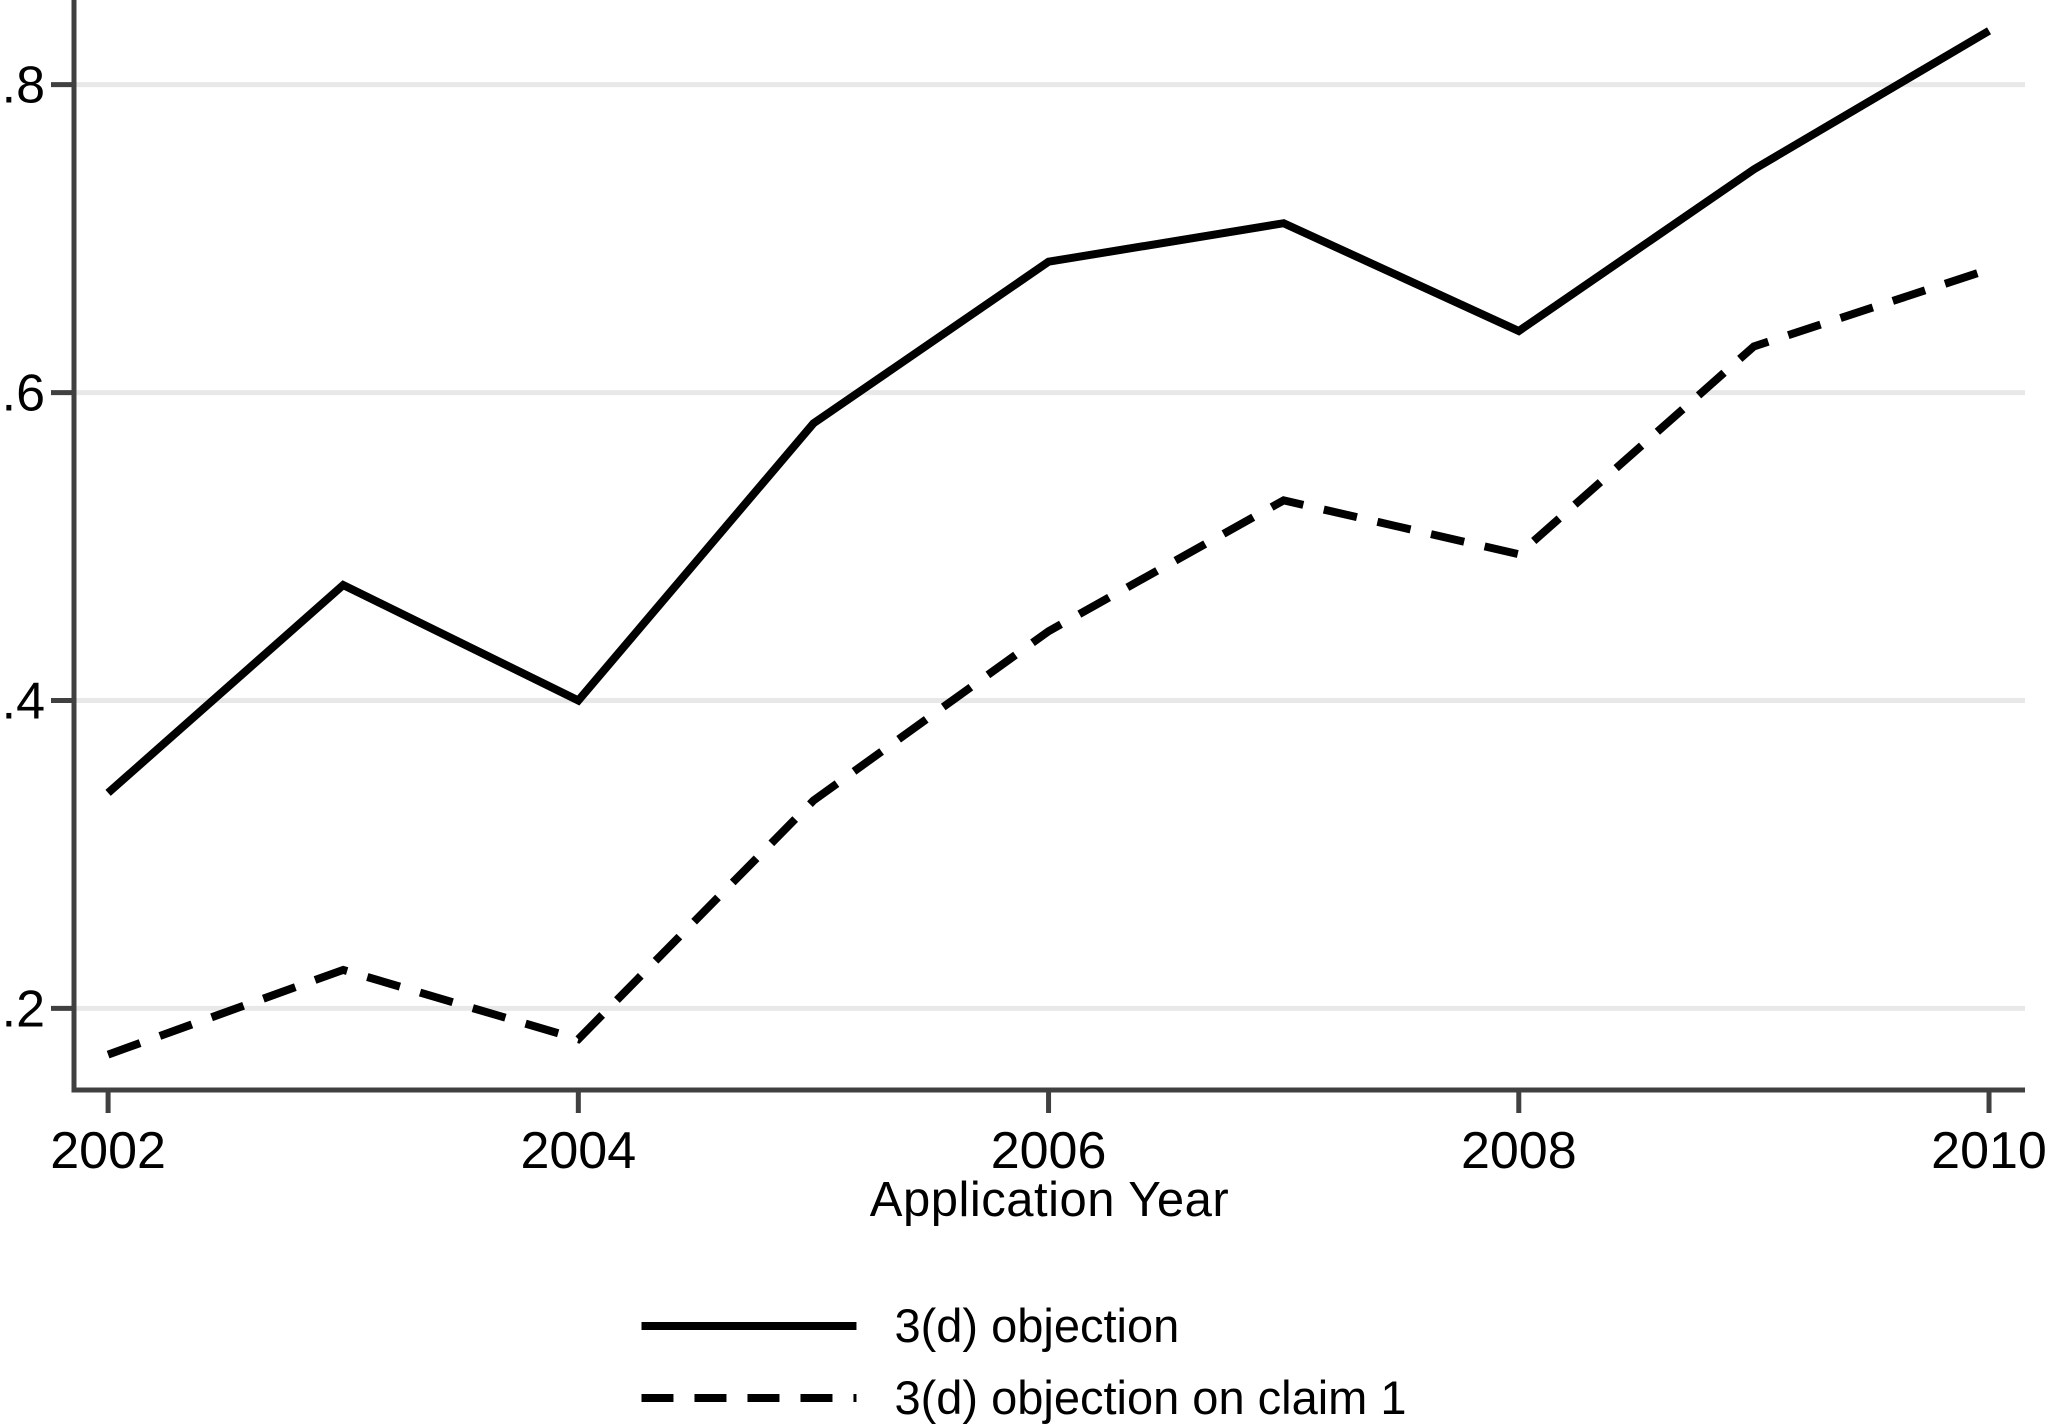  Describe the element at coordinates (1037, 1325) in the screenshot. I see `legend-label-solid: 3(d) objection` at that location.